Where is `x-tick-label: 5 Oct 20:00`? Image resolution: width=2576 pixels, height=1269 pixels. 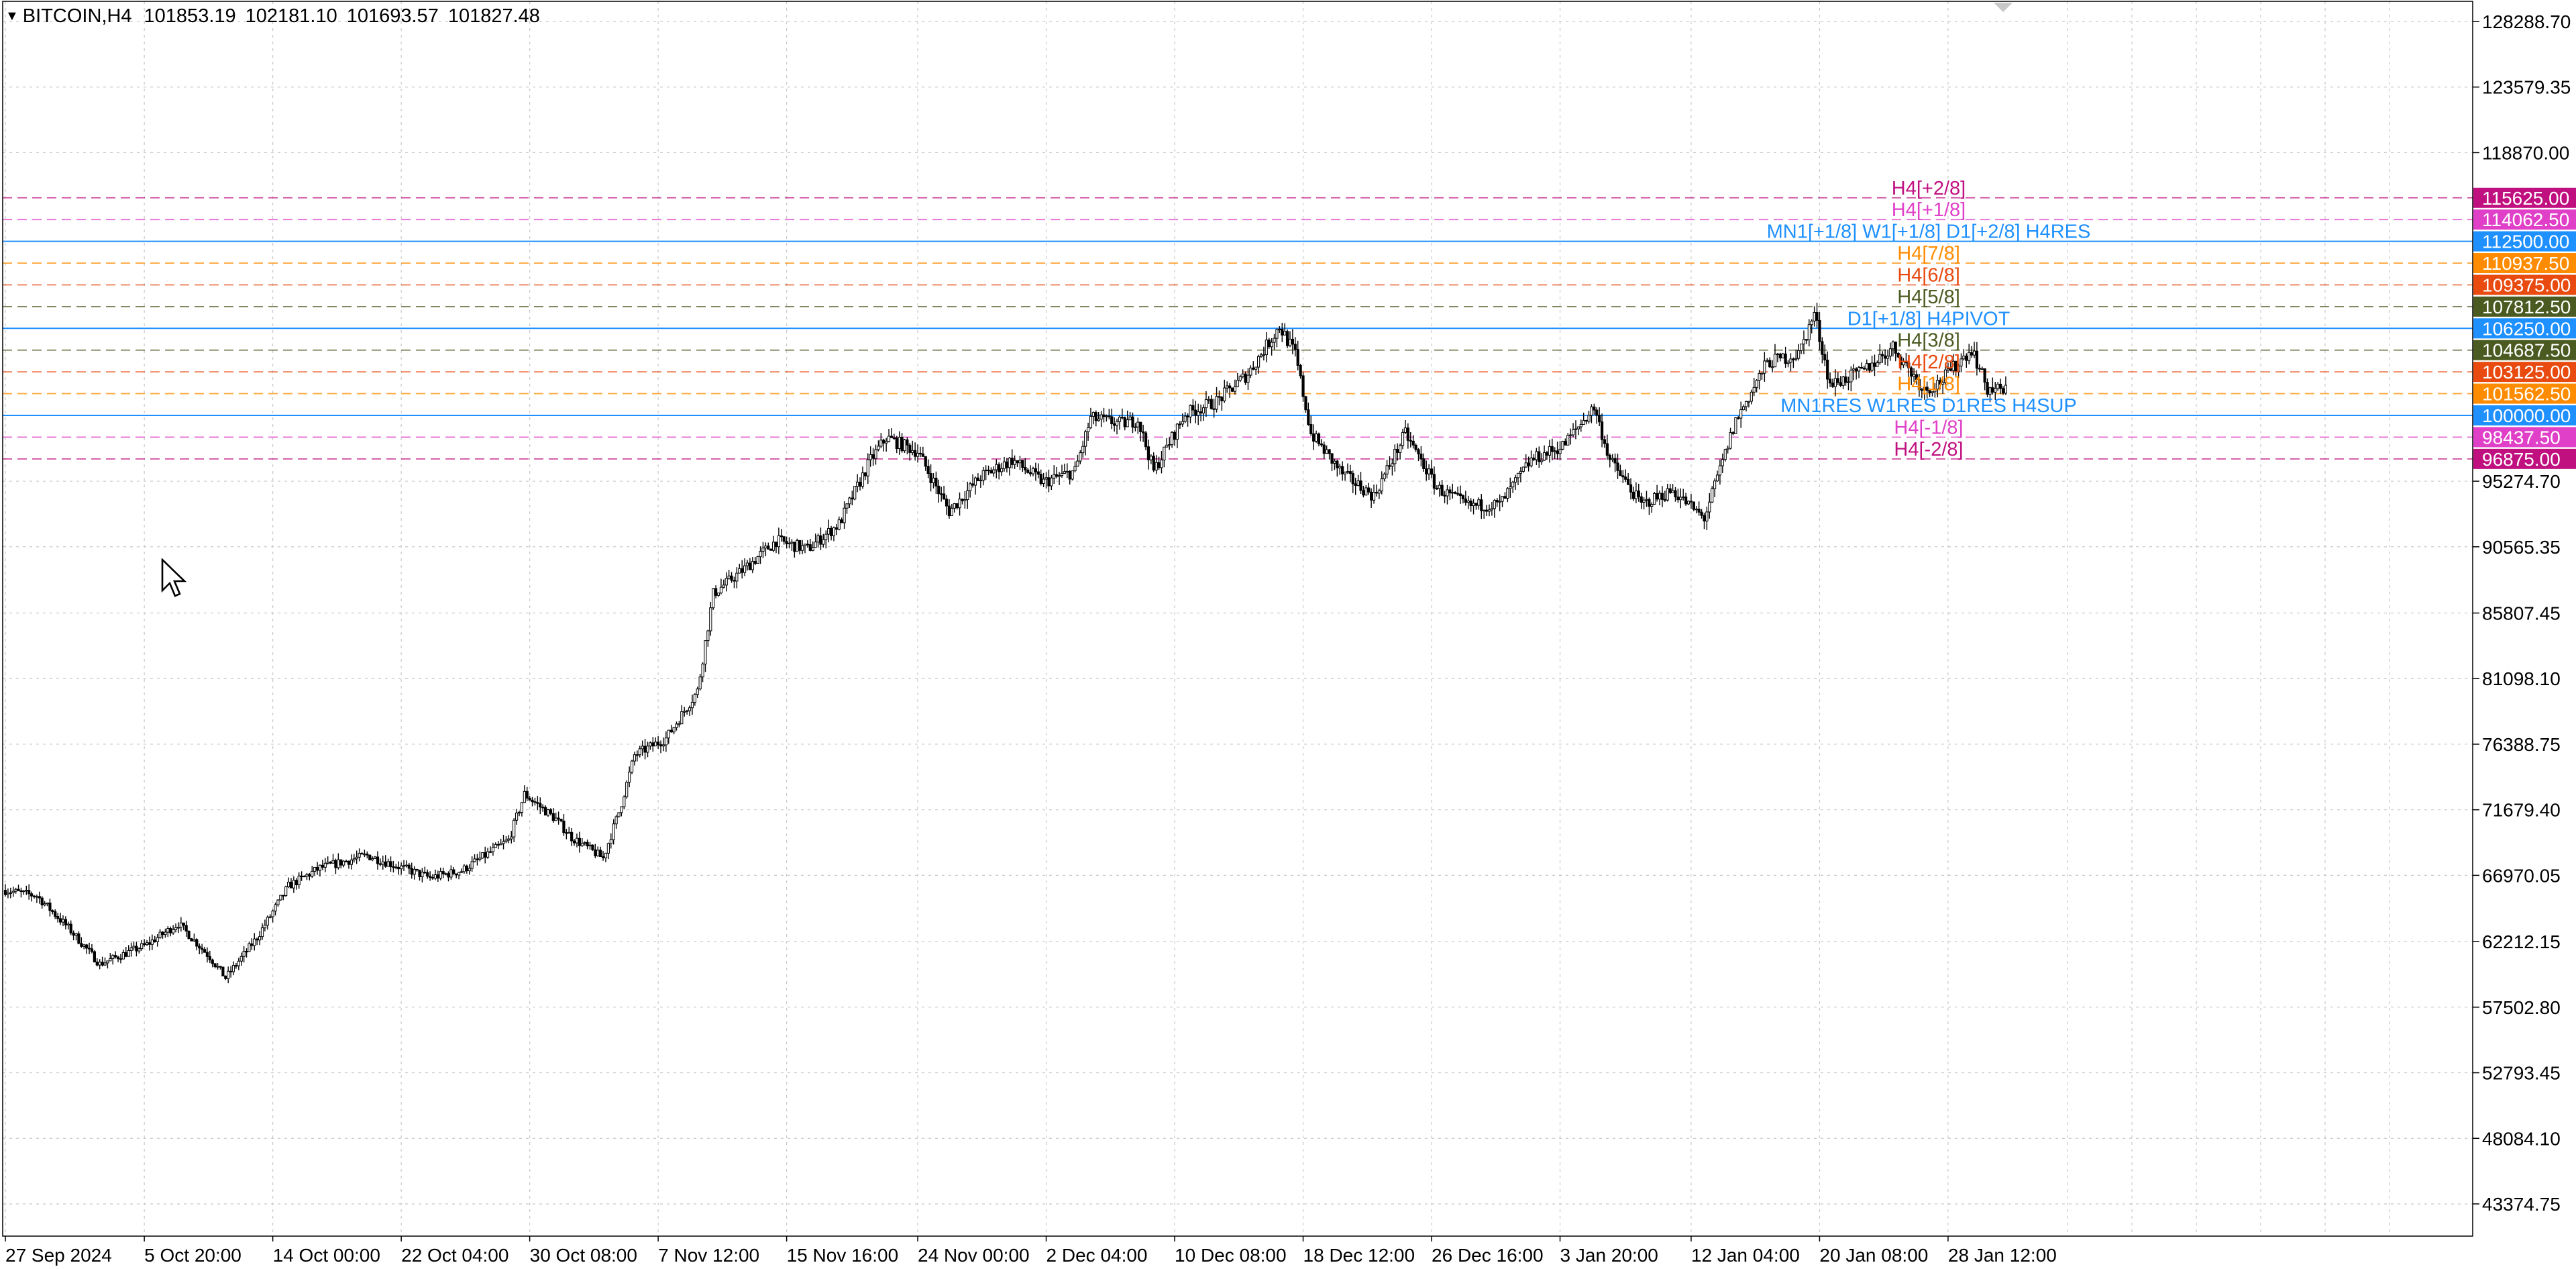
x-tick-label: 5 Oct 20:00 is located at coordinates (192, 1255).